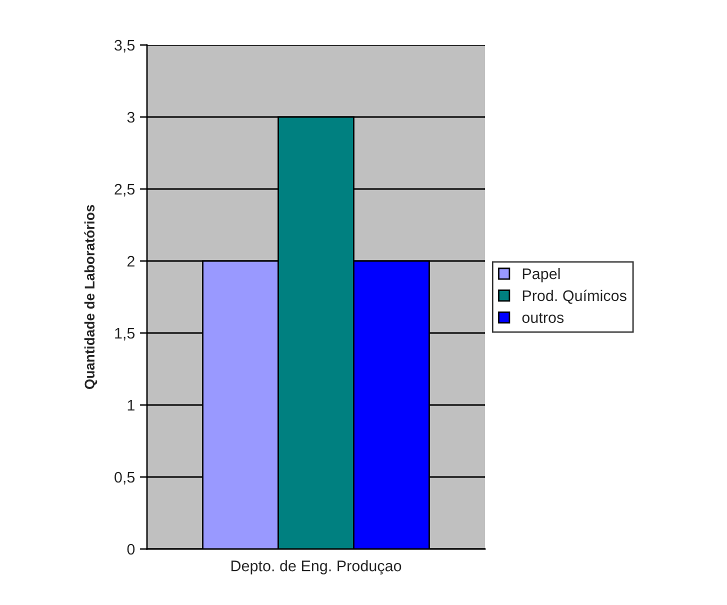  Describe the element at coordinates (131, 549) in the screenshot. I see `y-tick-label: 0` at that location.